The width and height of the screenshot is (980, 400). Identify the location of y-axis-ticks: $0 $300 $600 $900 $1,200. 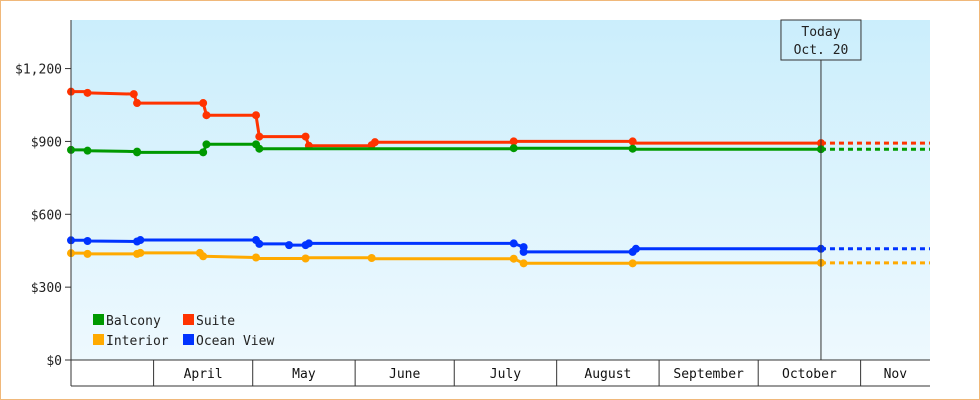
(43, 216).